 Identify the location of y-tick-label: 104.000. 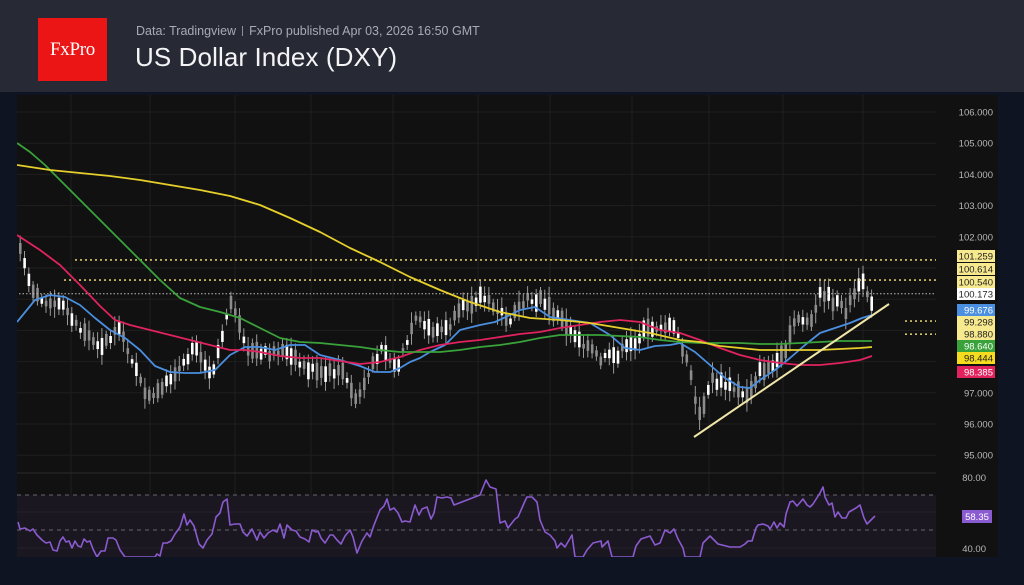
(976, 175).